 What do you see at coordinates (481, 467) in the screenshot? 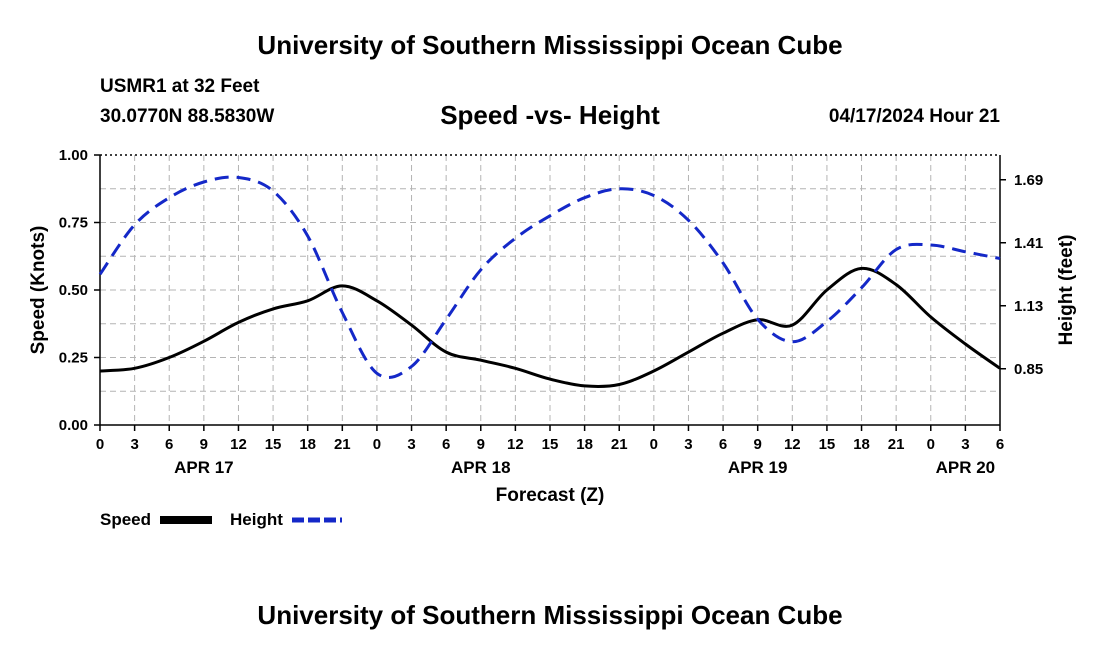
I see `date-label: APR 18` at bounding box center [481, 467].